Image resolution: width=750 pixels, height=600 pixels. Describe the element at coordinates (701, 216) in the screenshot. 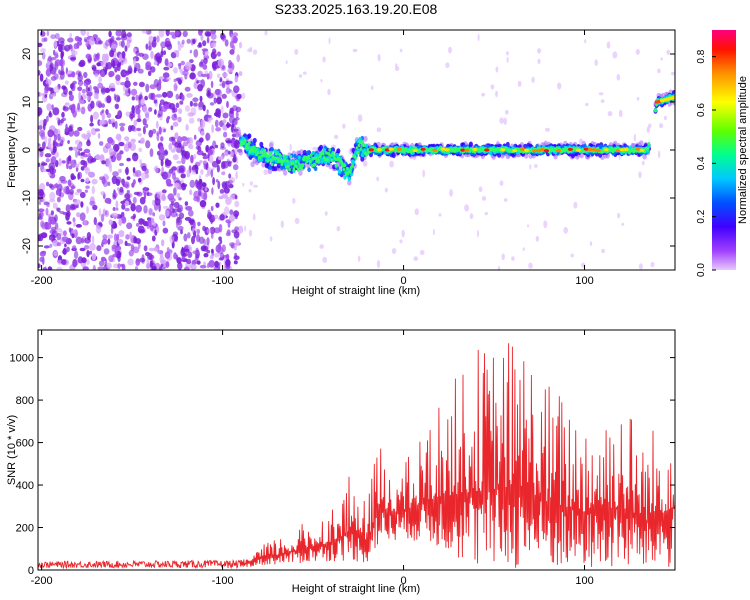

I see `colorbar-tick-label: 0.2` at that location.